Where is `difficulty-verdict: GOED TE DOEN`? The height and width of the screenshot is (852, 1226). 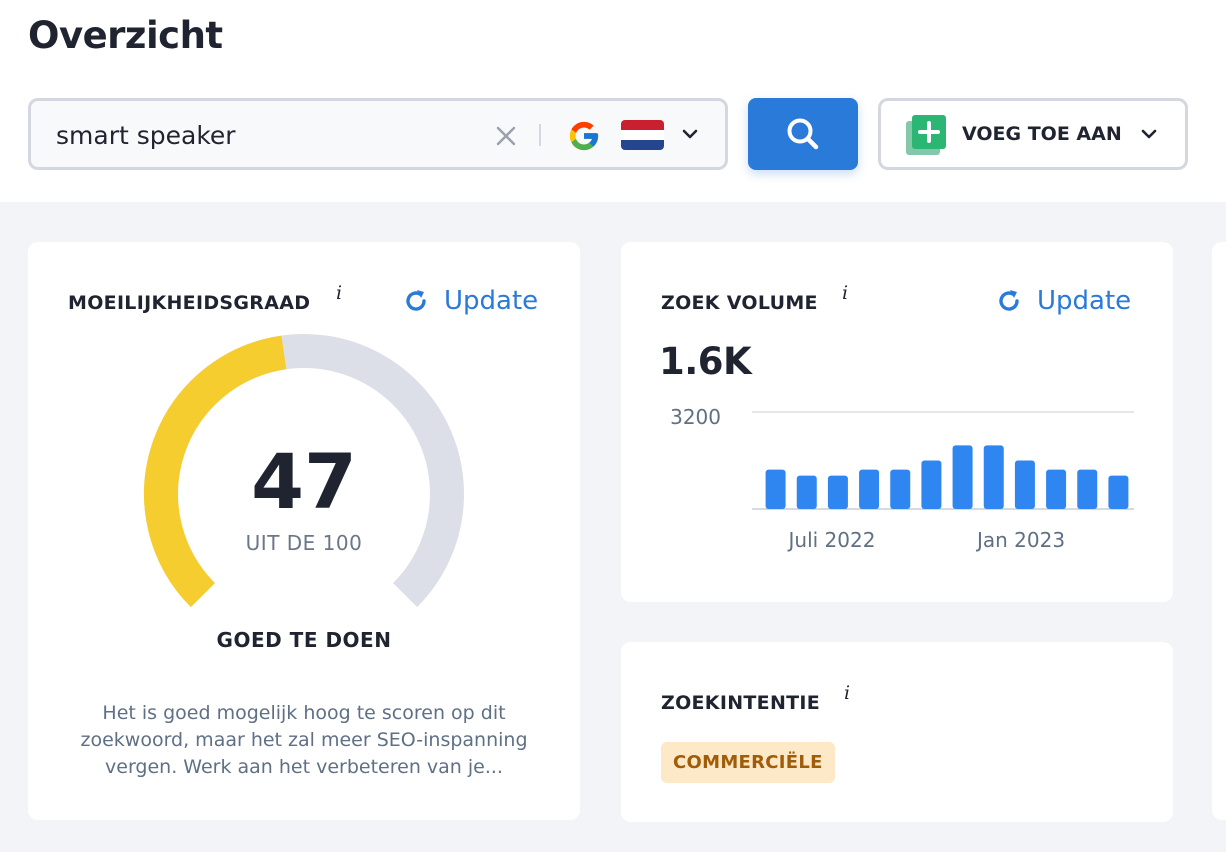 difficulty-verdict: GOED TE DOEN is located at coordinates (304, 640).